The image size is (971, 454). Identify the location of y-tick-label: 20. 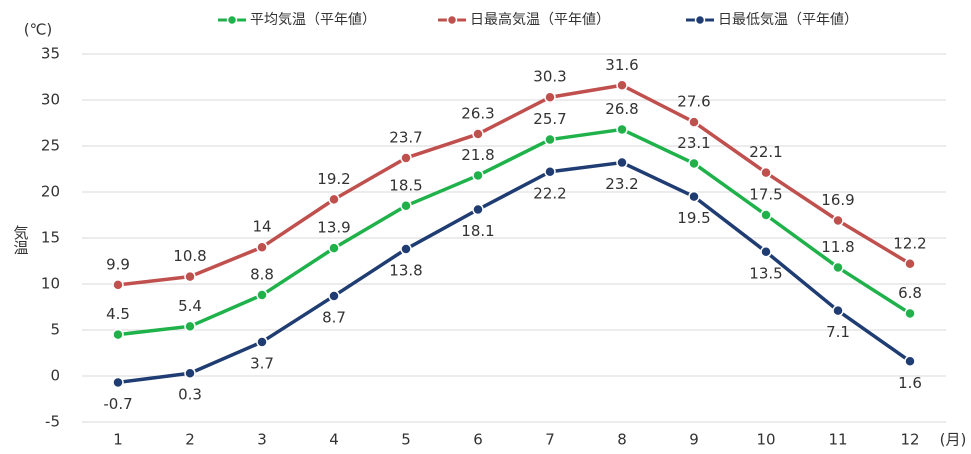
(50, 192).